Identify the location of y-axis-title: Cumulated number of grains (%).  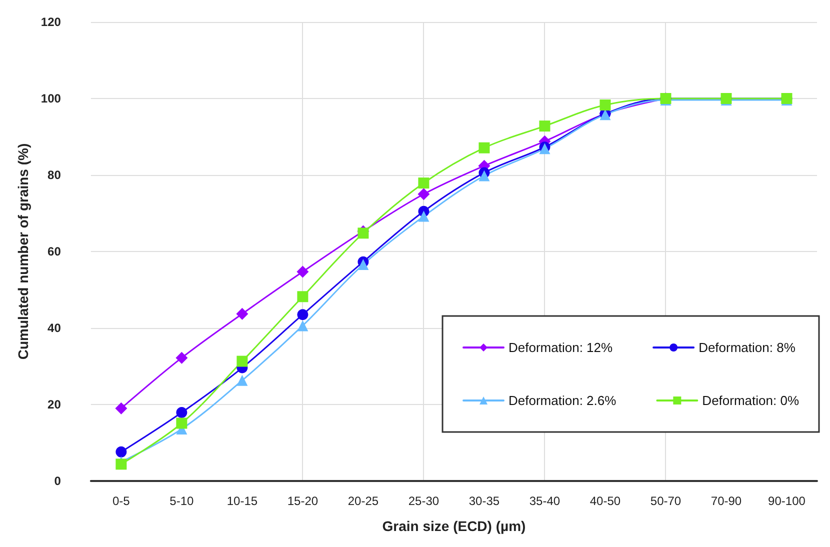
(23, 251).